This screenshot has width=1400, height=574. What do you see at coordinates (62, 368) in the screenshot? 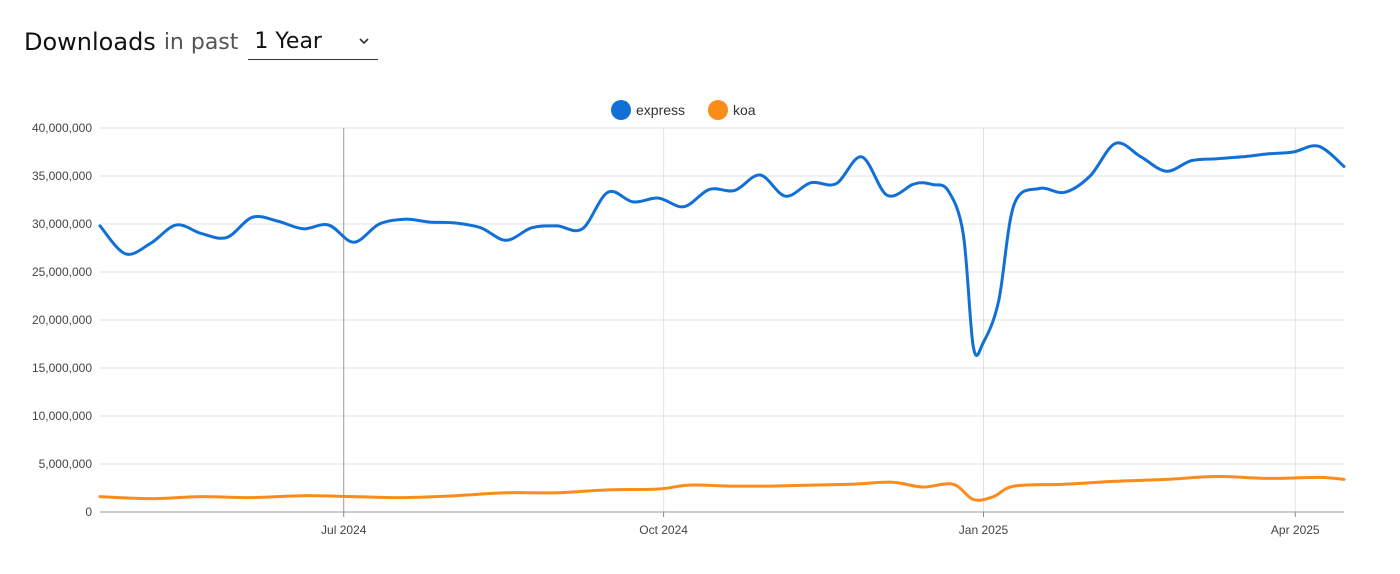
I see `y-tick-label: 15,000,000` at bounding box center [62, 368].